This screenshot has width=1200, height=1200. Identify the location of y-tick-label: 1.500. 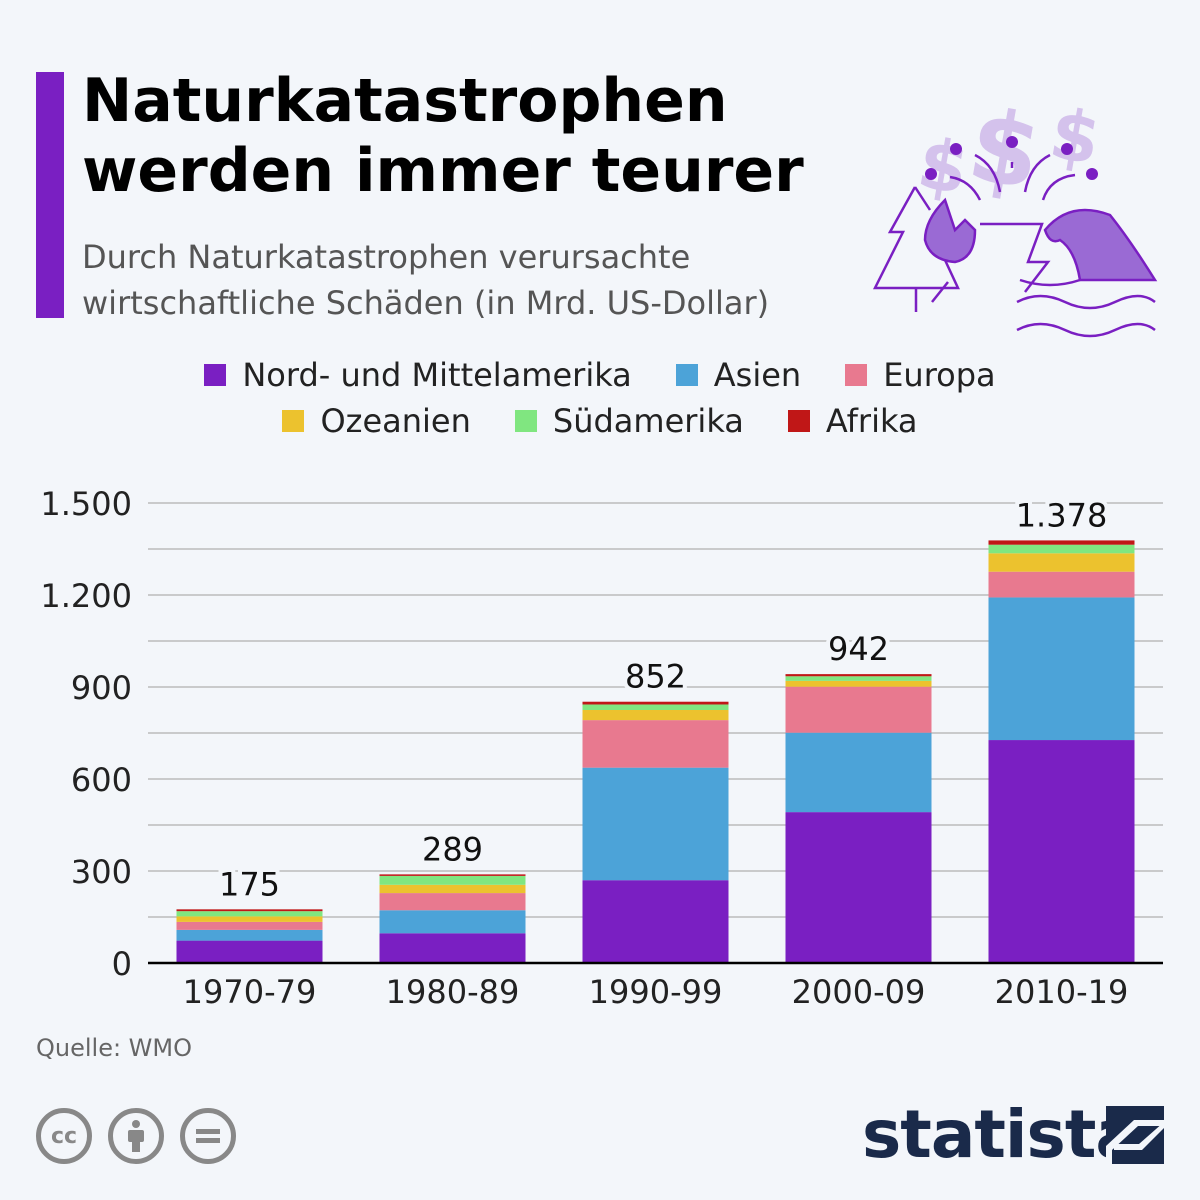
(86, 504).